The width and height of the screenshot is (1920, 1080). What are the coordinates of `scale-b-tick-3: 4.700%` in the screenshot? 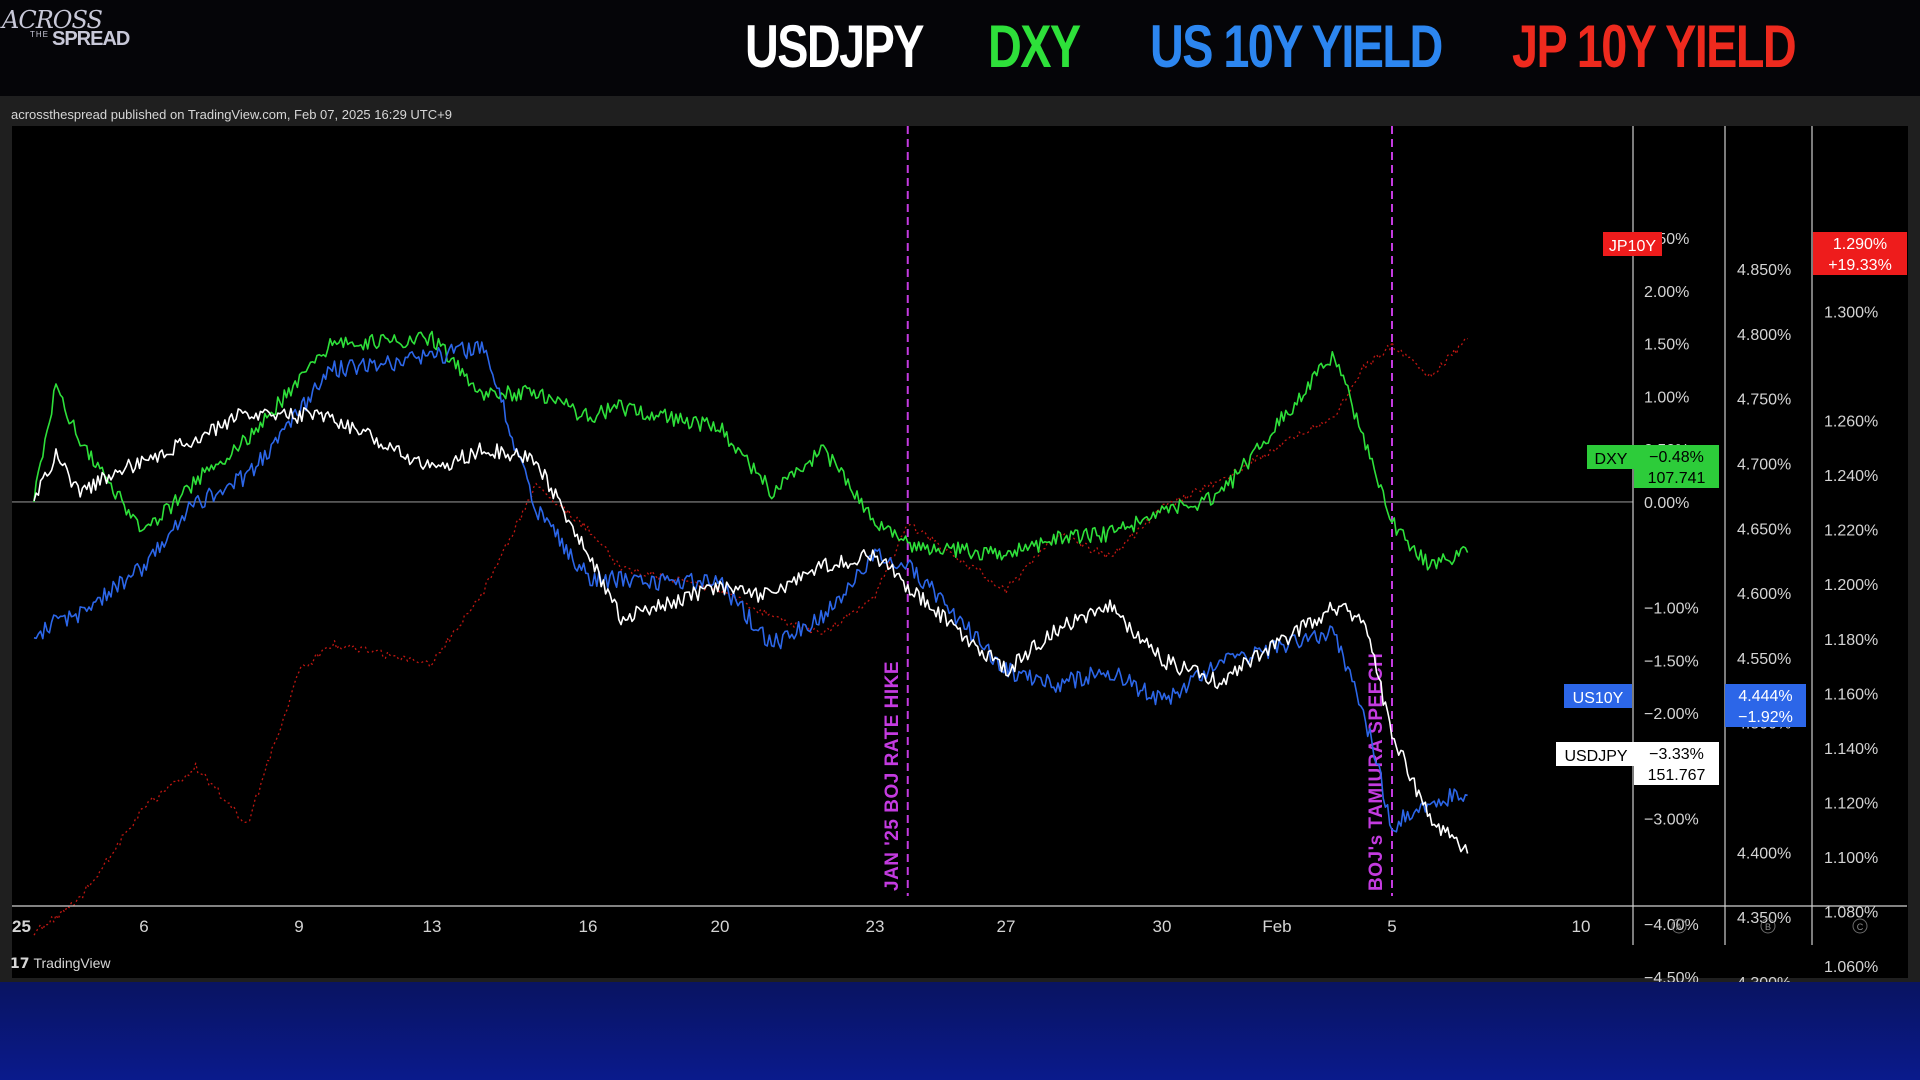 It's located at (1764, 464).